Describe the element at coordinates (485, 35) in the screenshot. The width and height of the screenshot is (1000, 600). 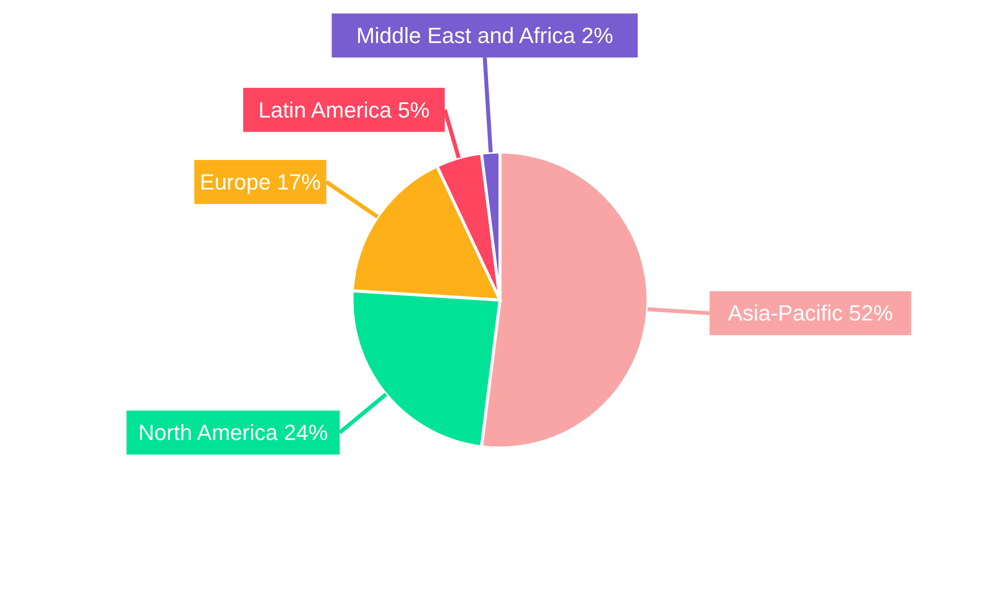
I see `slice-label: Middle East and Africa 2%` at that location.